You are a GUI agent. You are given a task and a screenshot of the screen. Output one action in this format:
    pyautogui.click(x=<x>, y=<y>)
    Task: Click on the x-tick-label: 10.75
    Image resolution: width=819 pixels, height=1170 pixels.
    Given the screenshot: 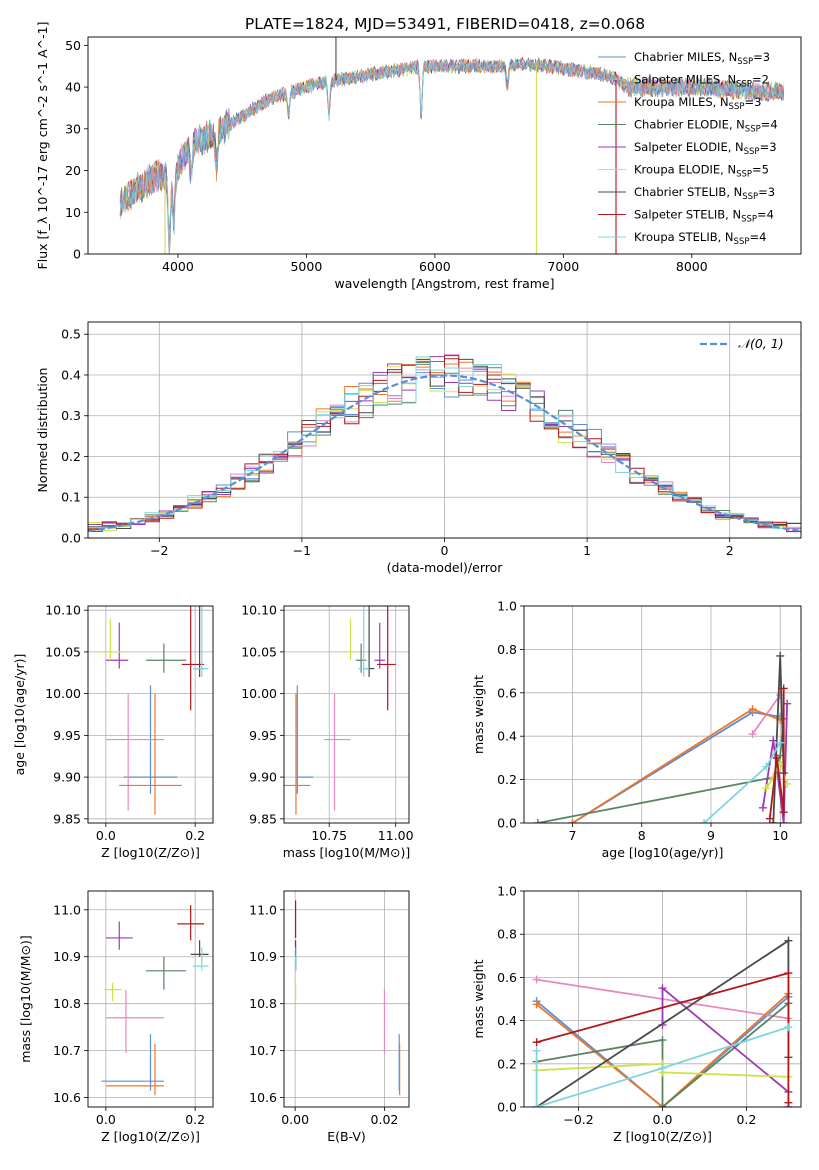 What is the action you would take?
    pyautogui.click(x=329, y=835)
    